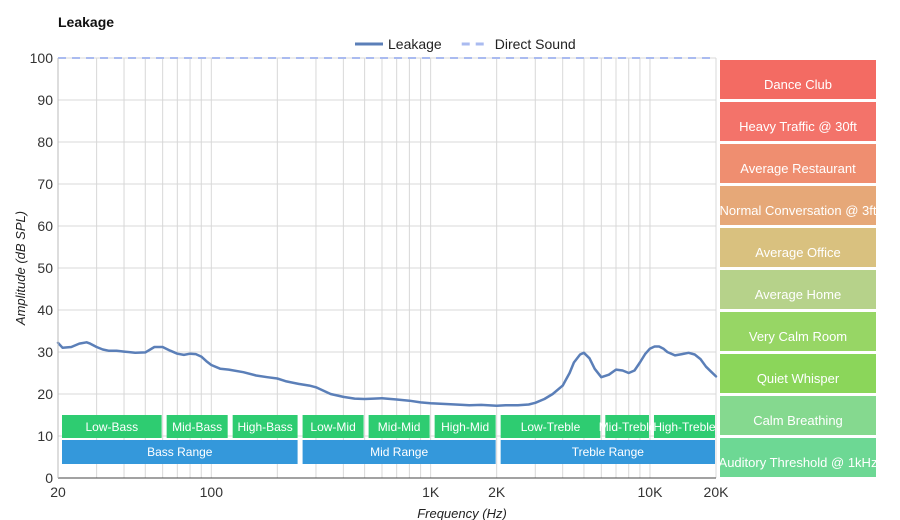 This screenshot has height=520, width=900. I want to click on y-tick-label: 50, so click(45, 268).